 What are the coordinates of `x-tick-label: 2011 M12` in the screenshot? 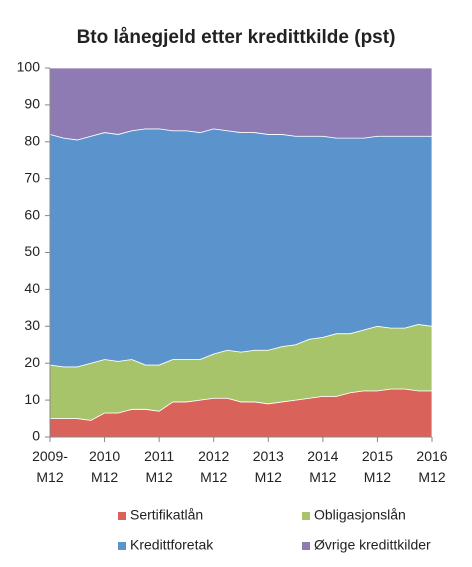 It's located at (159, 466).